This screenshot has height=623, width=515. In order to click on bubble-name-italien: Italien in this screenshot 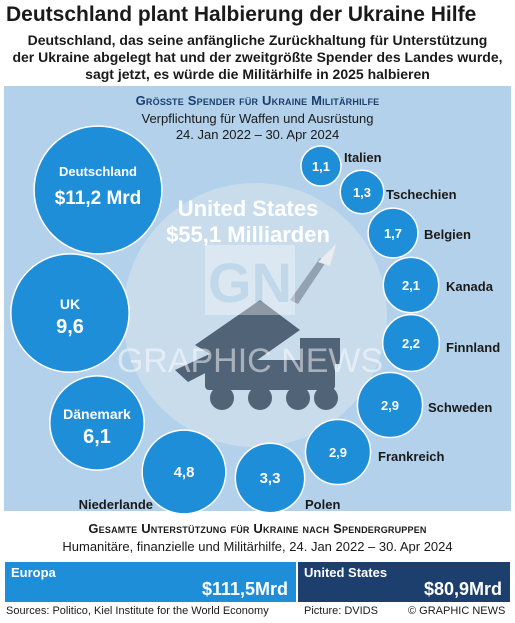, I will do `click(363, 157)`.